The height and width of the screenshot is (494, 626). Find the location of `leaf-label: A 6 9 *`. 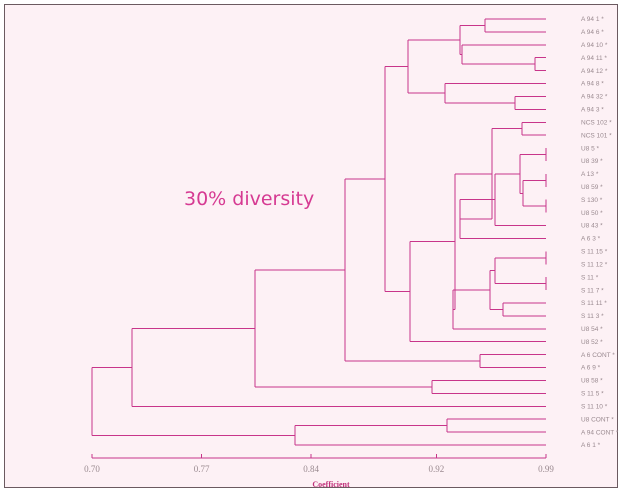

leaf-label: A 6 9 * is located at coordinates (591, 368).